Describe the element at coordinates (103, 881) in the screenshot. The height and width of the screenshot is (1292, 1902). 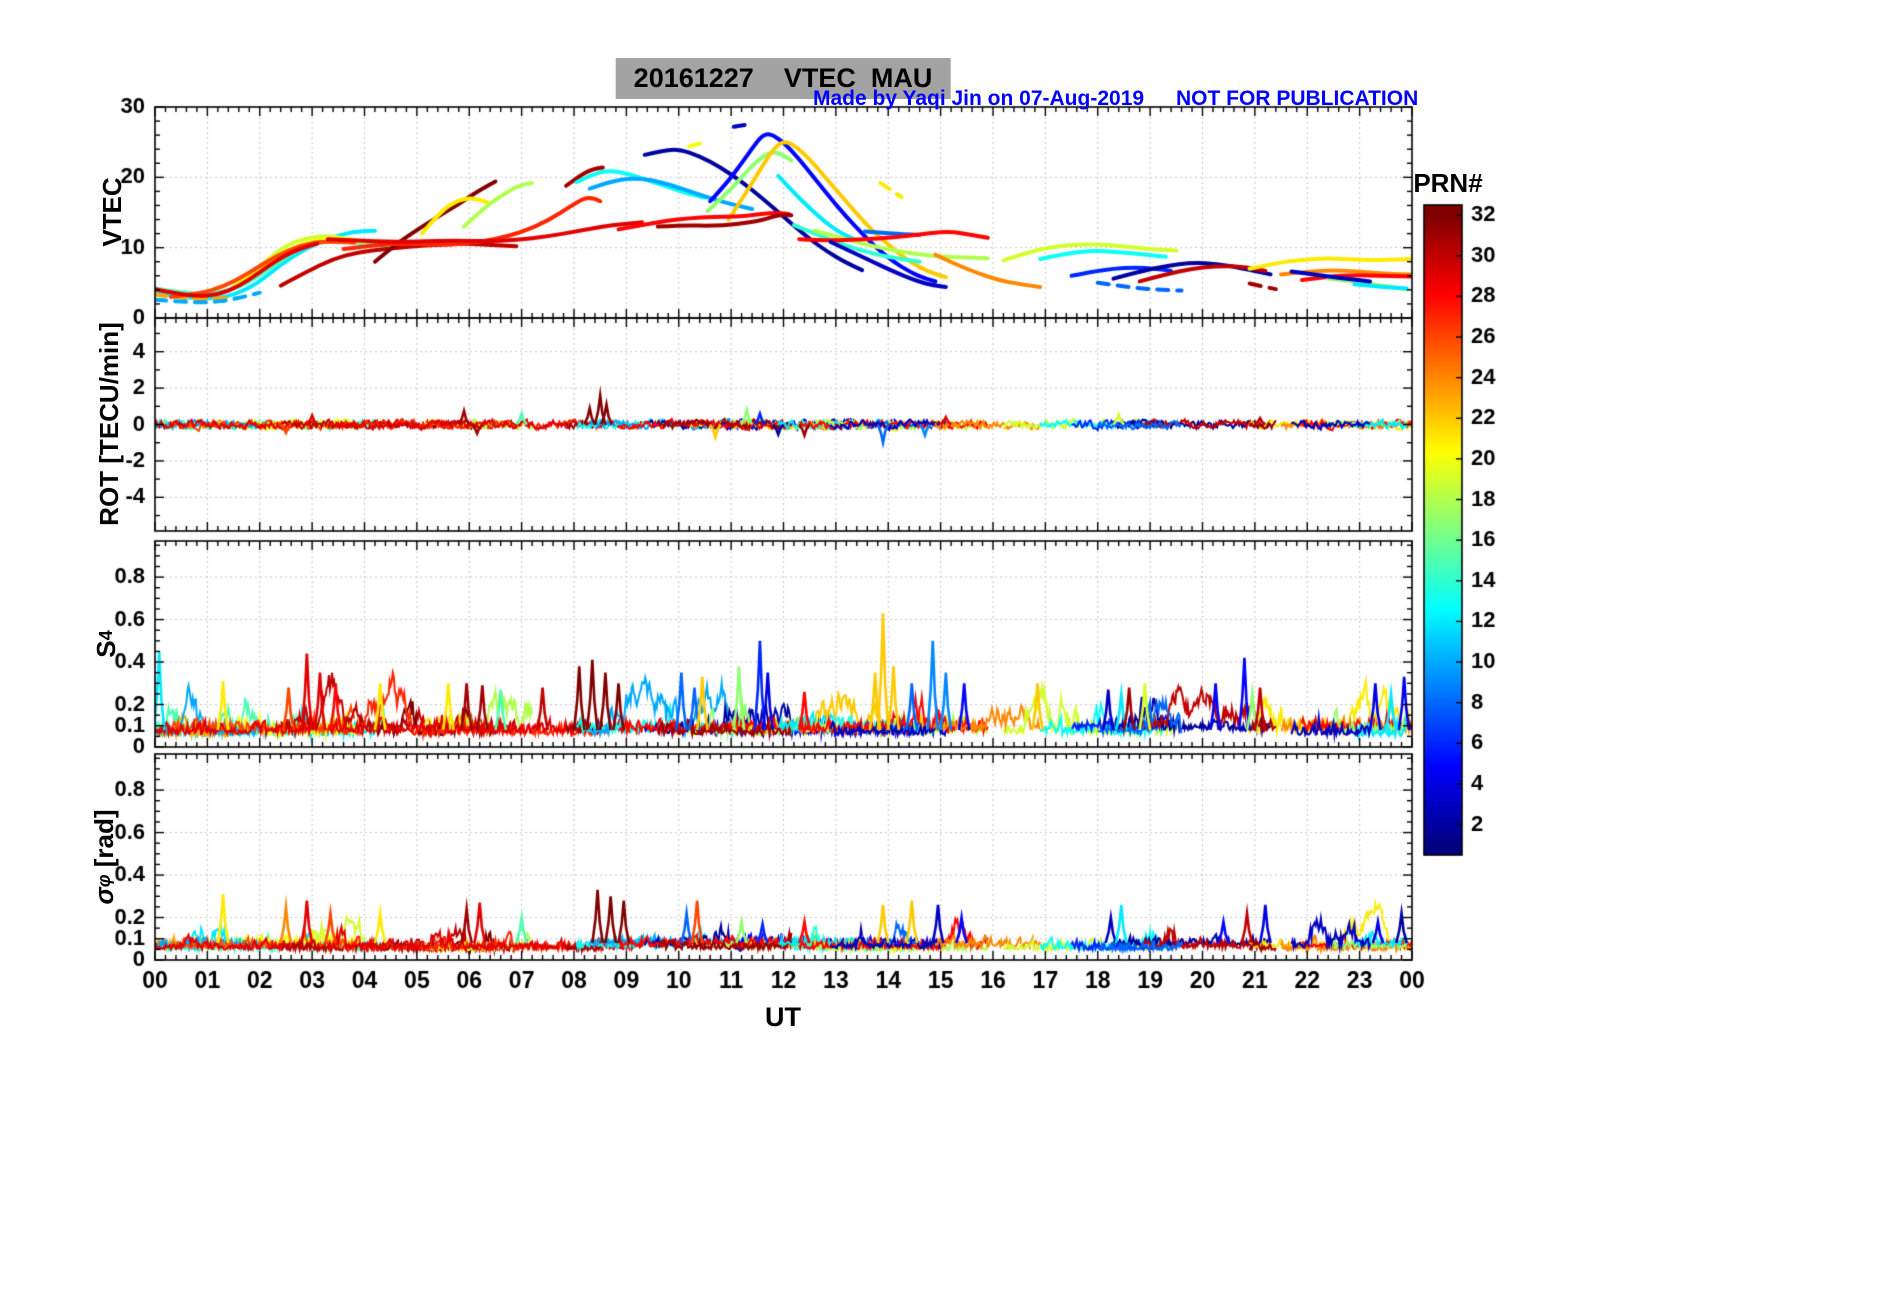
I see `sigma-axis-label-sub: φ` at that location.